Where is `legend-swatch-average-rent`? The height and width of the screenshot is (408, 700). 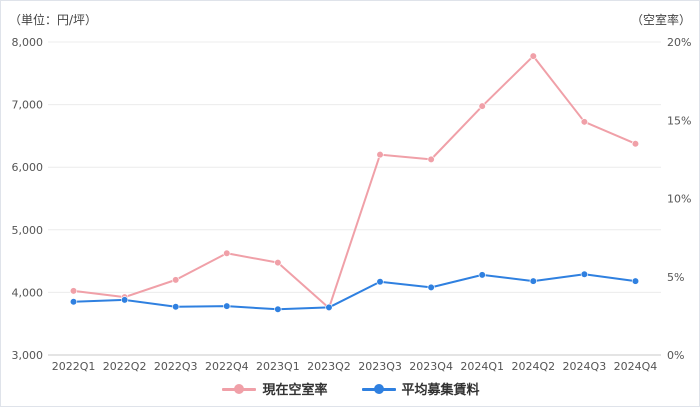 legend-swatch-average-rent is located at coordinates (378, 388).